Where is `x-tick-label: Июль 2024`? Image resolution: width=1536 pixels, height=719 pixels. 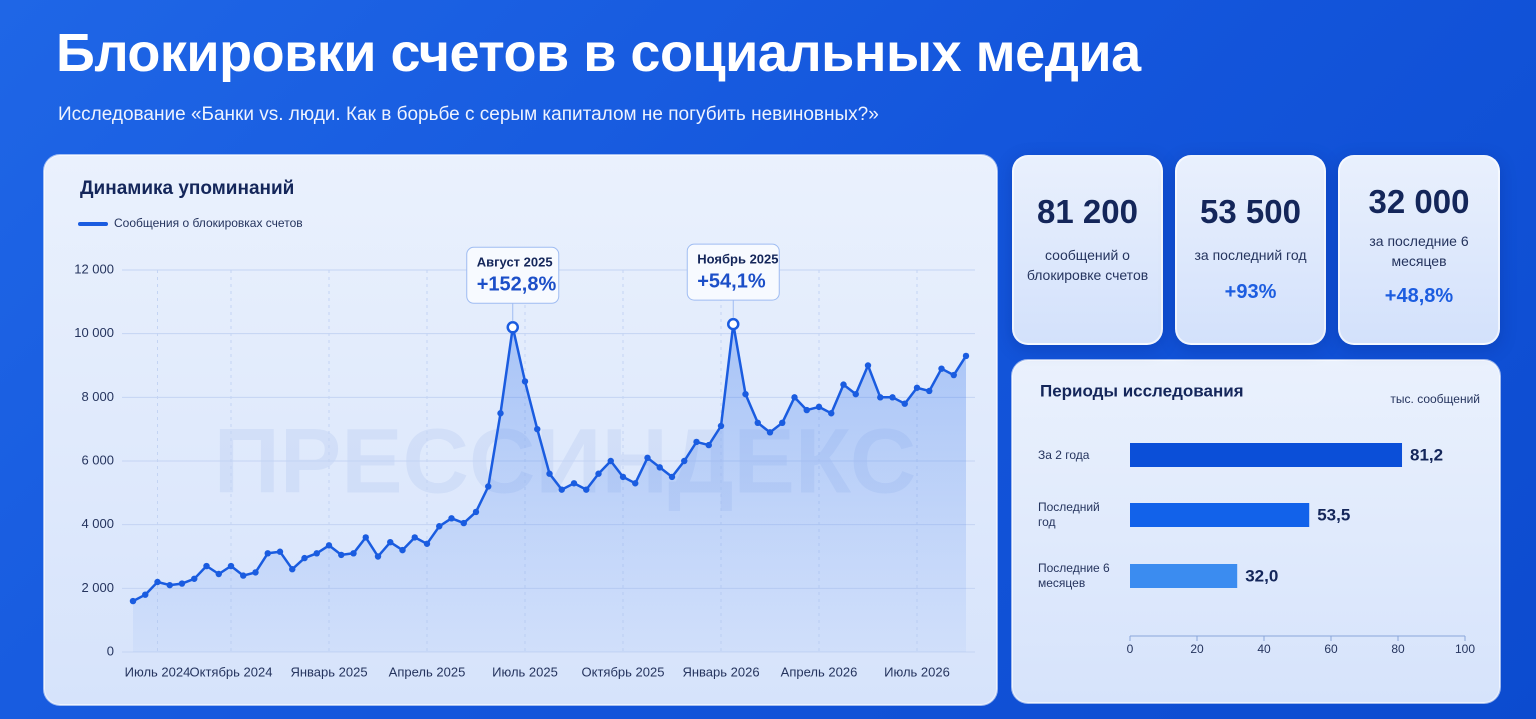
x-tick-label: Июль 2024 is located at coordinates (158, 671).